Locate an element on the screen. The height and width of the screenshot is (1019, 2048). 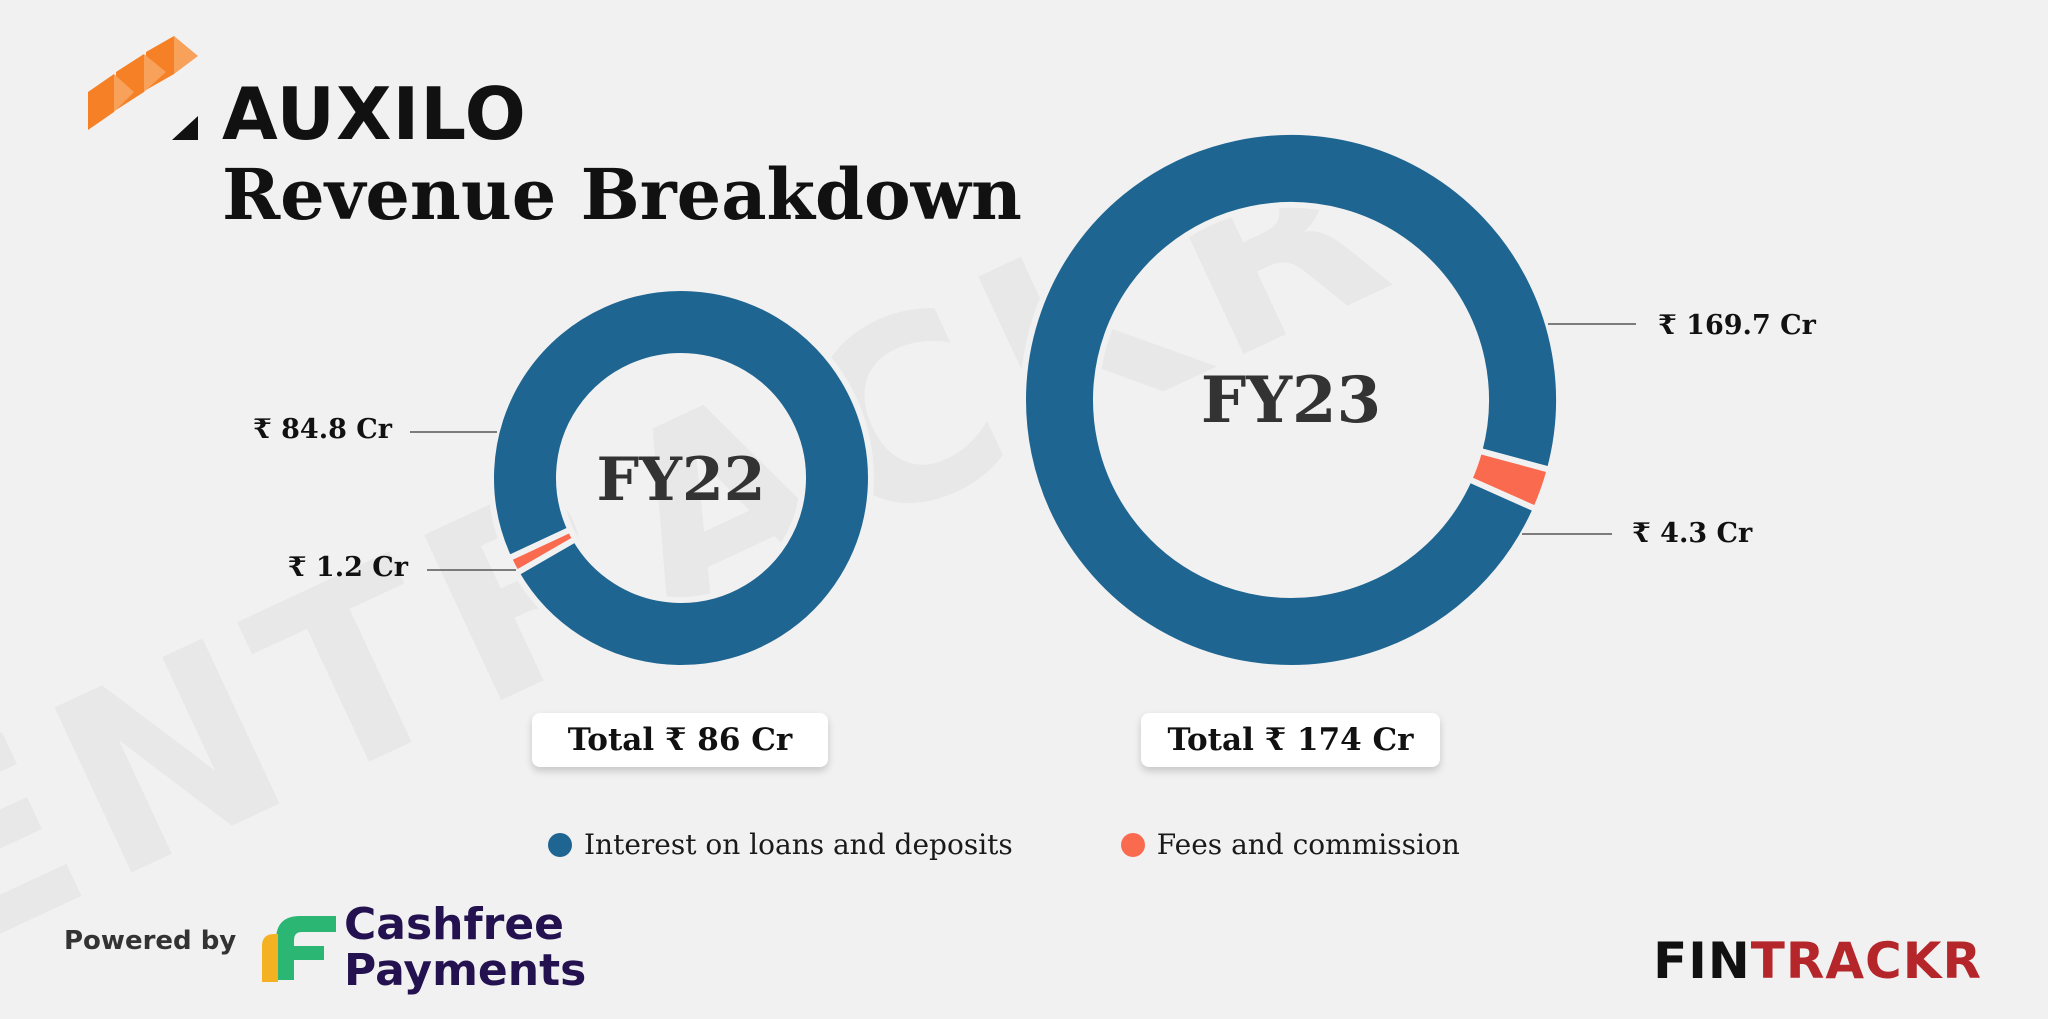
fy23-total-box: Total ₹ 174 Cr is located at coordinates (1290, 740).